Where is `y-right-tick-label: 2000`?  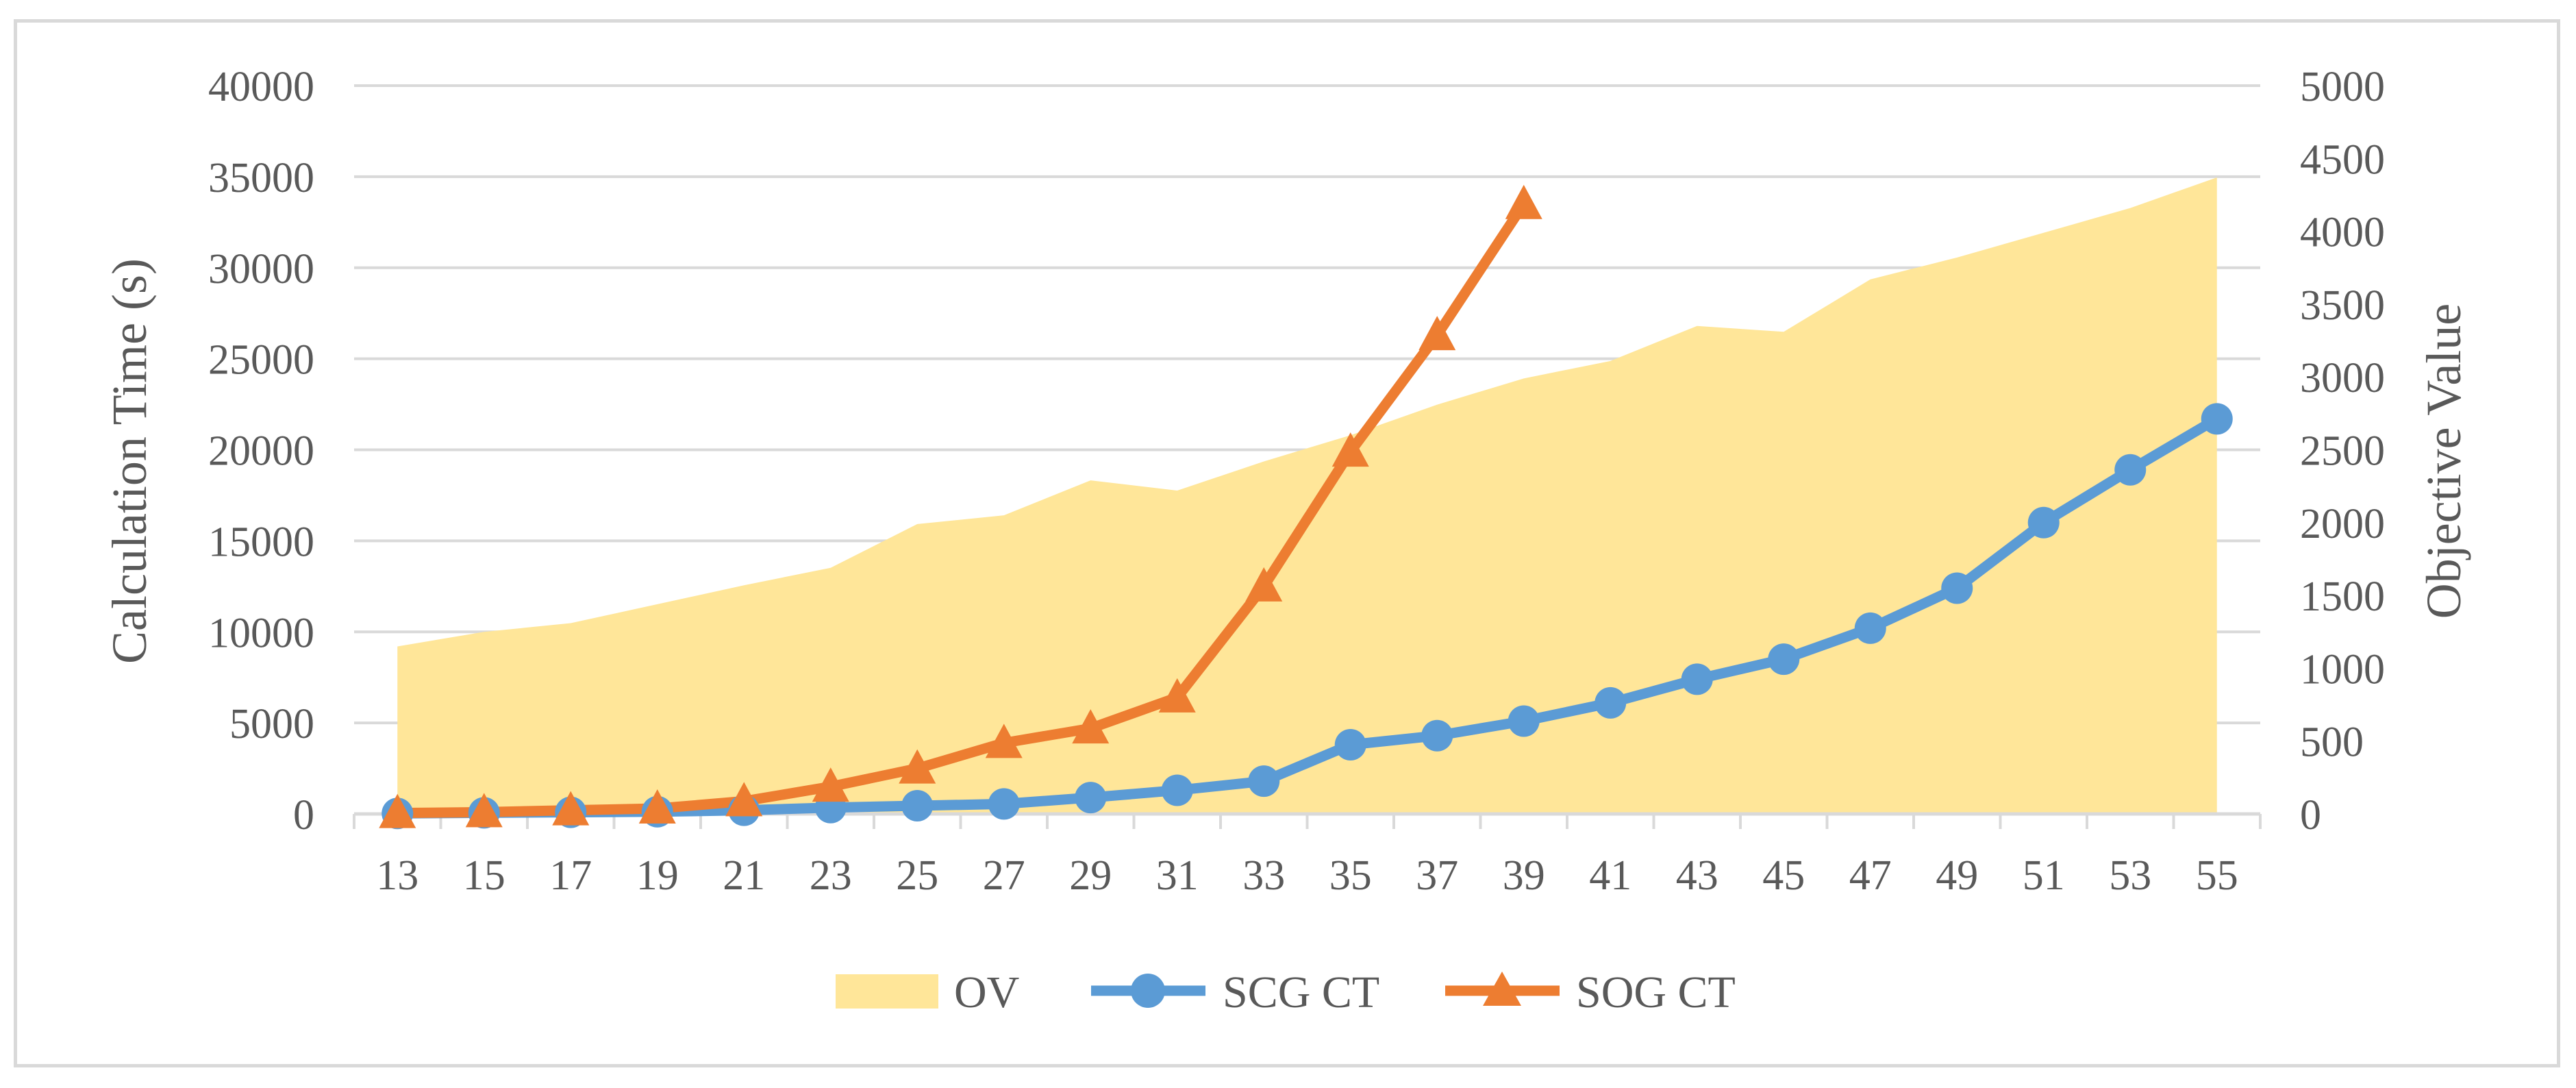 y-right-tick-label: 2000 is located at coordinates (2342, 524).